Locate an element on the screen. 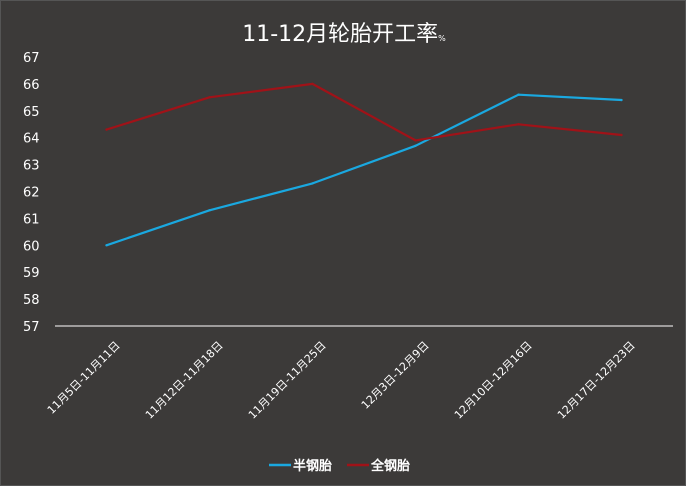  y-tick-label: 63 is located at coordinates (31, 166).